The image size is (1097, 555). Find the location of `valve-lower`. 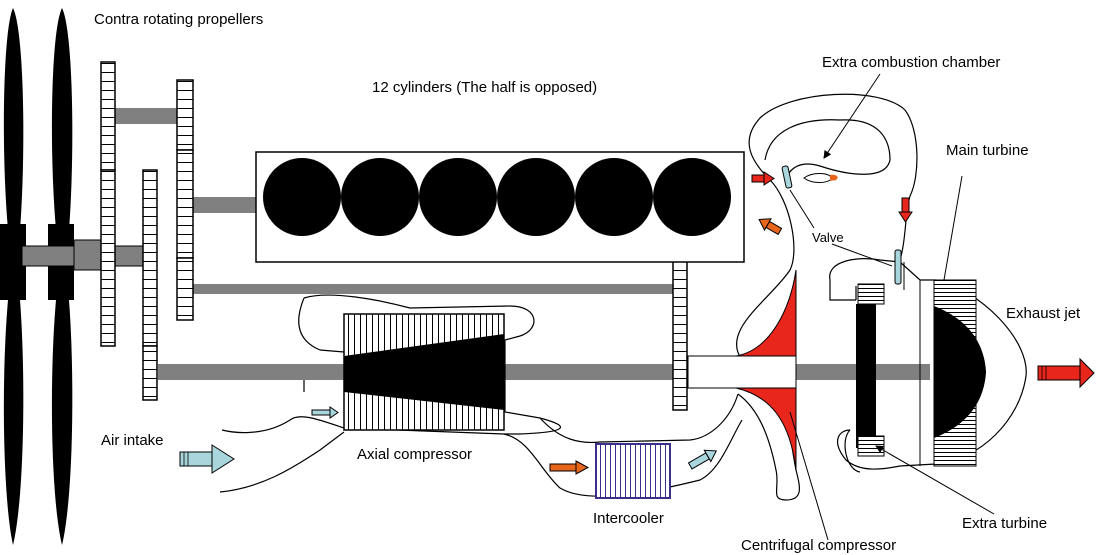

valve-lower is located at coordinates (898, 267).